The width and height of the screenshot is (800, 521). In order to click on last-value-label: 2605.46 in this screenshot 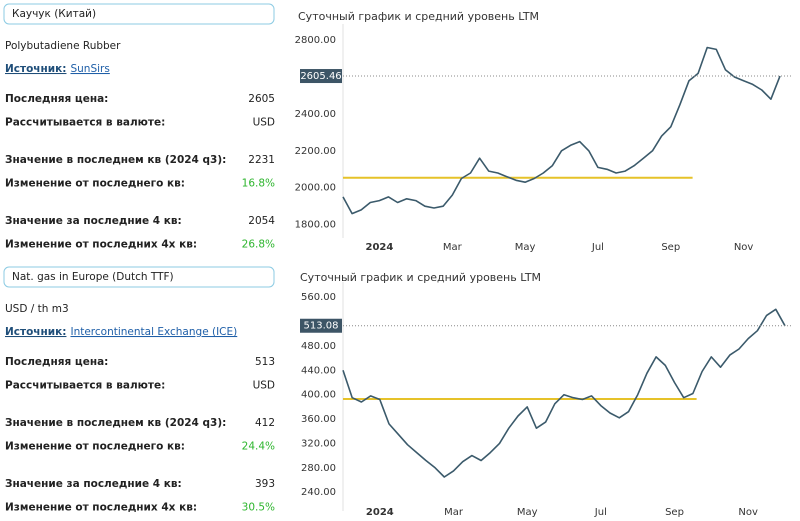, I will do `click(320, 76)`.